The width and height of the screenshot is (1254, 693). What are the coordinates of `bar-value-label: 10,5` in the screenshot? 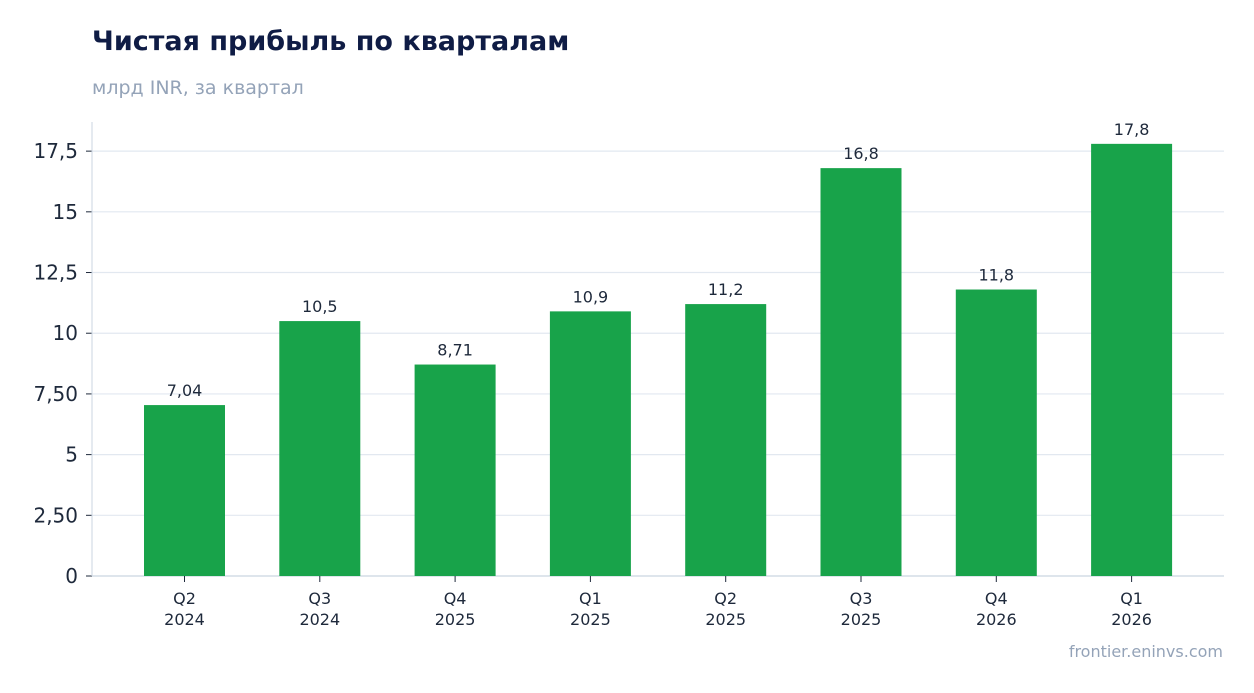 It's located at (320, 306).